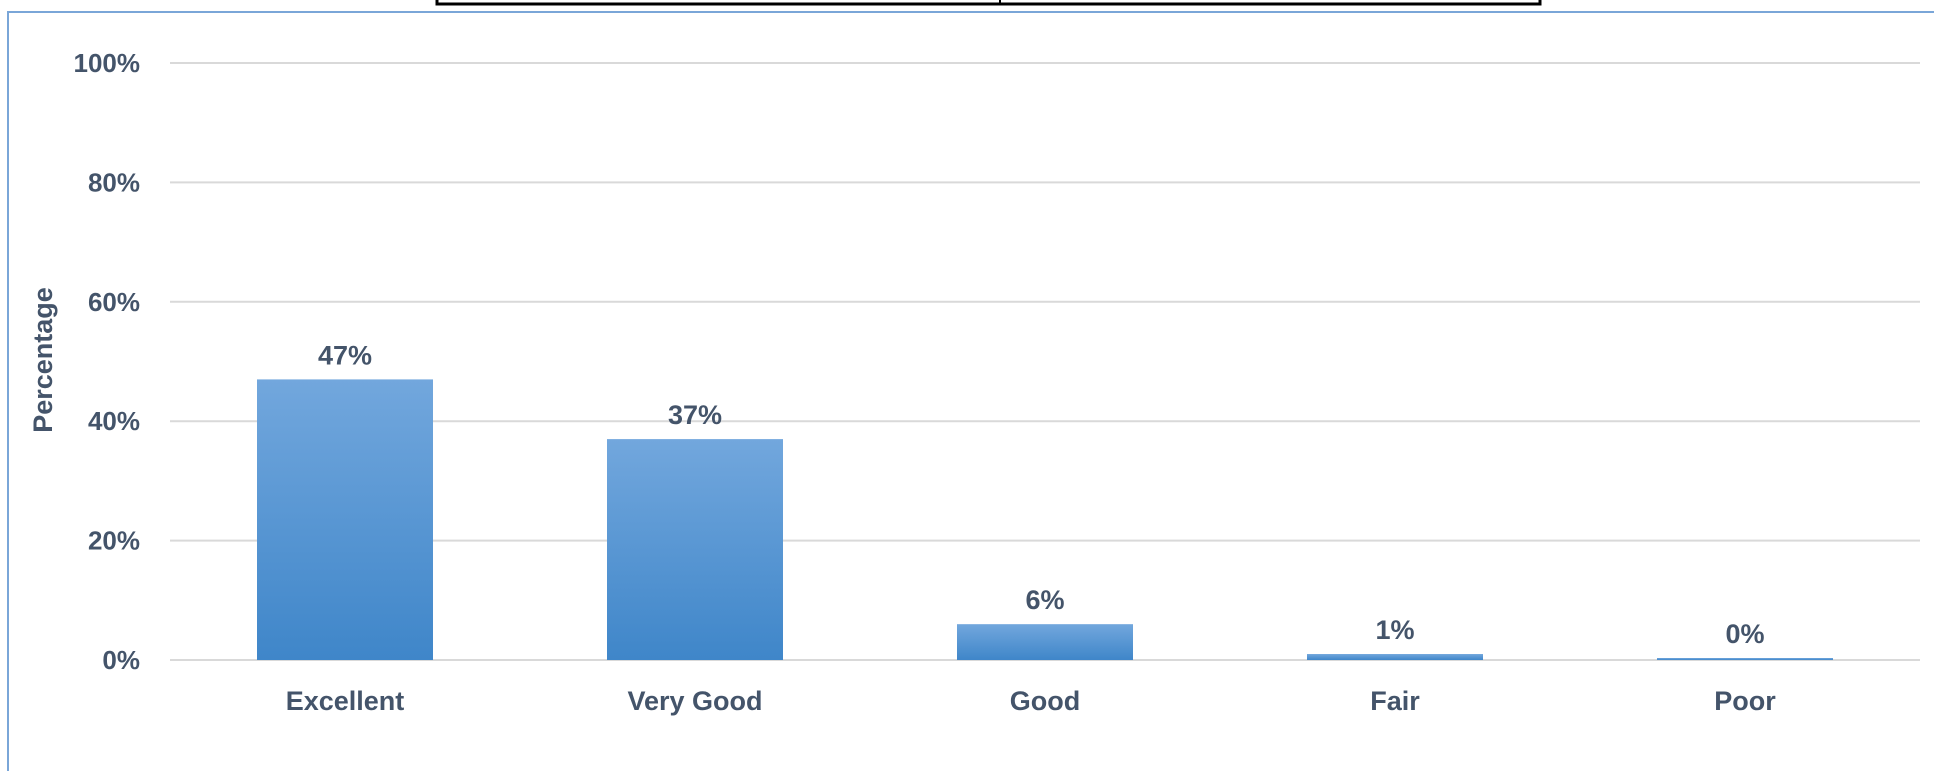 The width and height of the screenshot is (1934, 776). What do you see at coordinates (345, 701) in the screenshot?
I see `x-tick-label: Excellent` at bounding box center [345, 701].